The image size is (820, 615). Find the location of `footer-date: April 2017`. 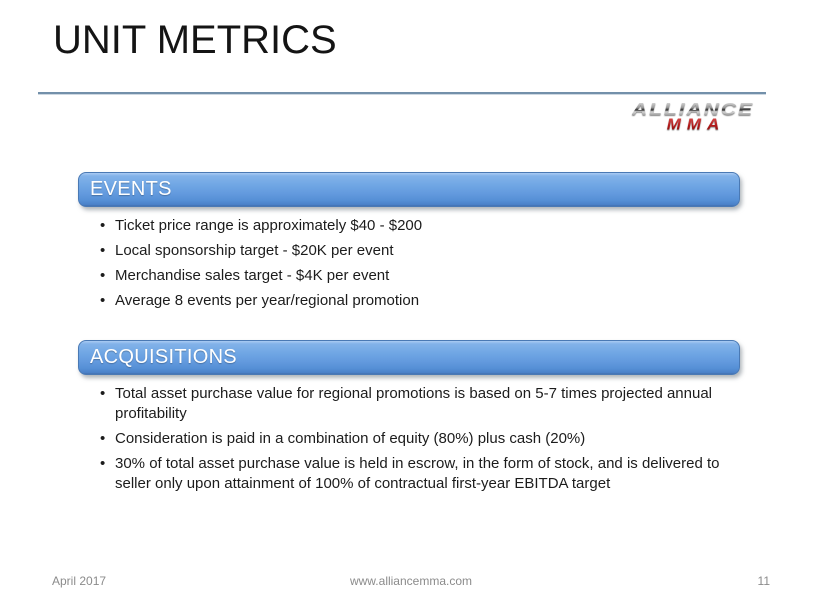

footer-date: April 2017 is located at coordinates (79, 581).